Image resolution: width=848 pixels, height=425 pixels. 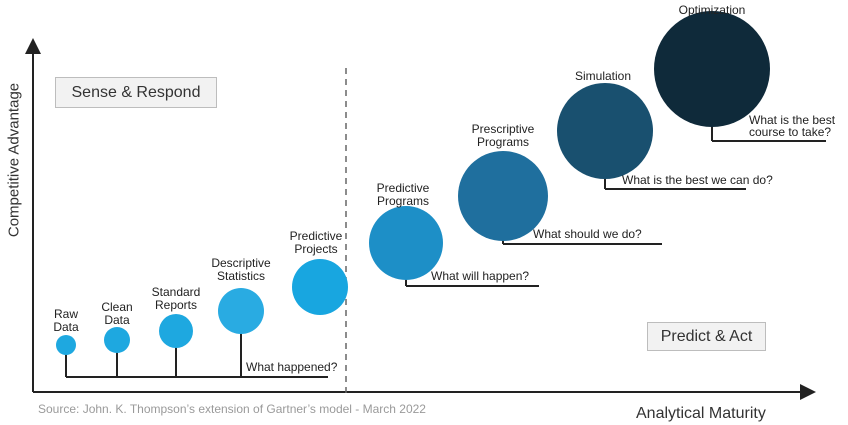 What do you see at coordinates (66, 314) in the screenshot?
I see `stage-title: Raw` at bounding box center [66, 314].